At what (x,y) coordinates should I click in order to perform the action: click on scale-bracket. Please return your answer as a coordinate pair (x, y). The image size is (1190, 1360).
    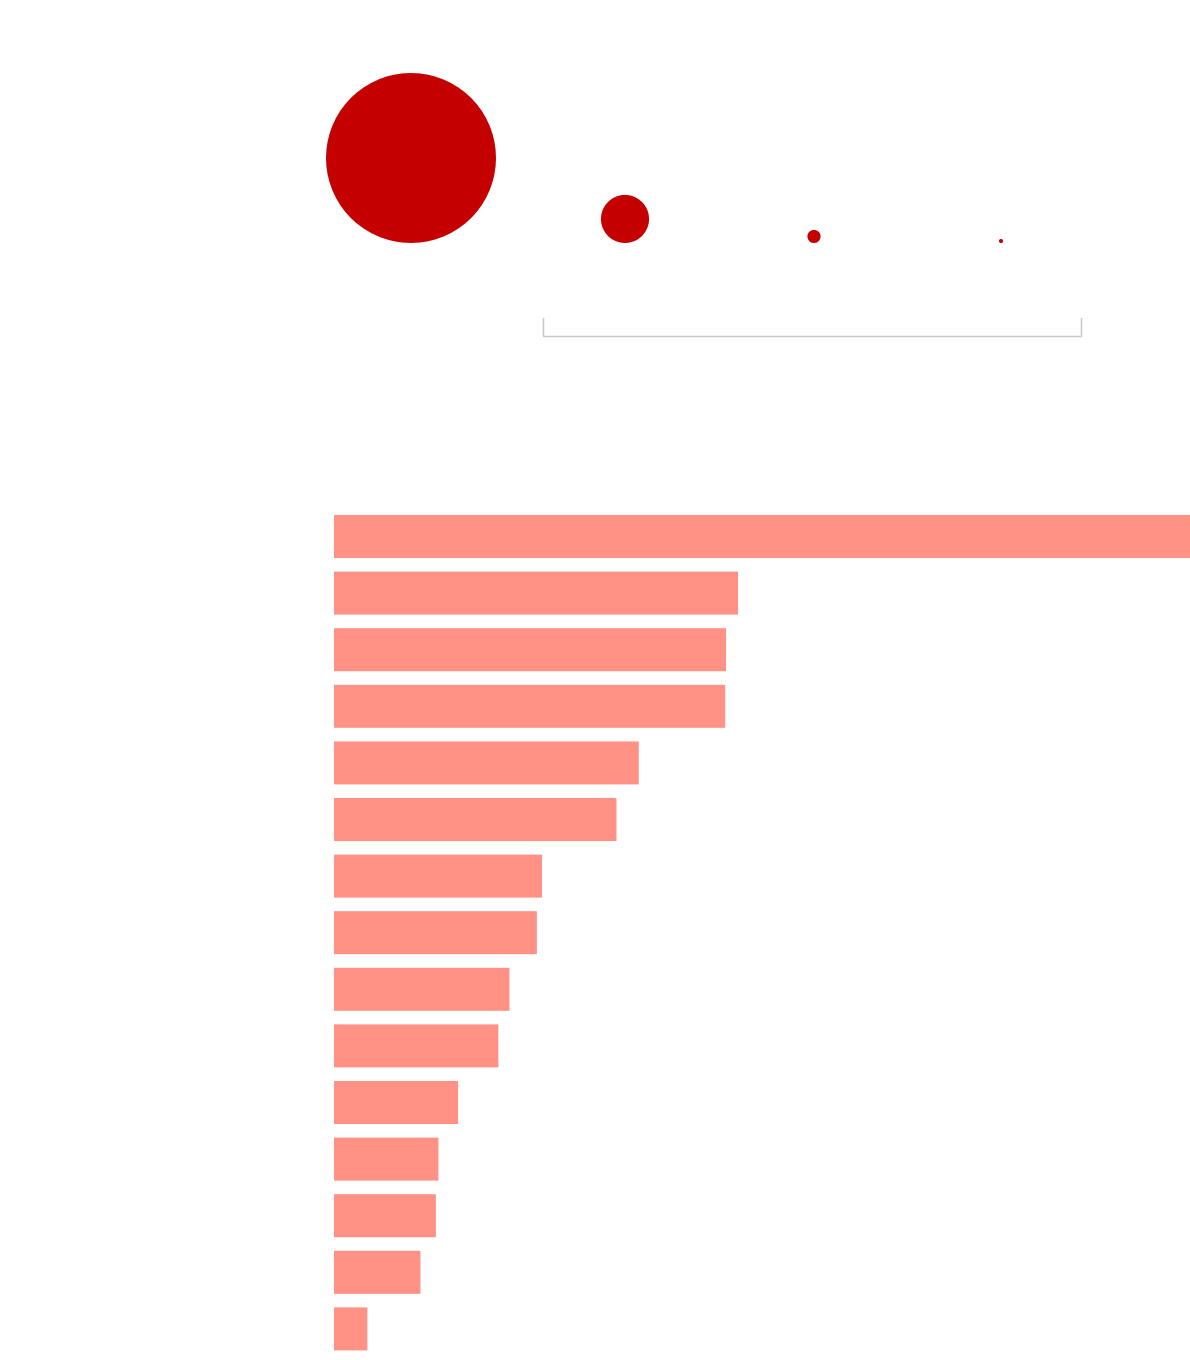
    Looking at the image, I should click on (812, 328).